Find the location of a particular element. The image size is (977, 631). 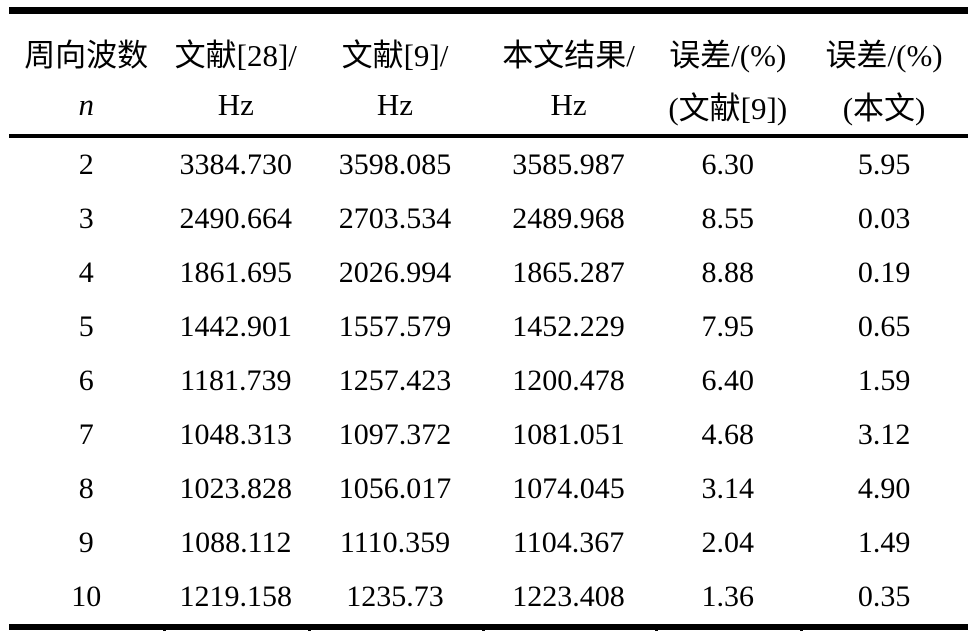

table-cell: 8 is located at coordinates (86, 488).